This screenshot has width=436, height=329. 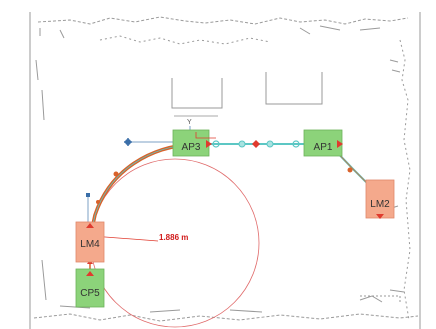 What do you see at coordinates (205, 135) in the screenshot?
I see `orientation-indicator` at bounding box center [205, 135].